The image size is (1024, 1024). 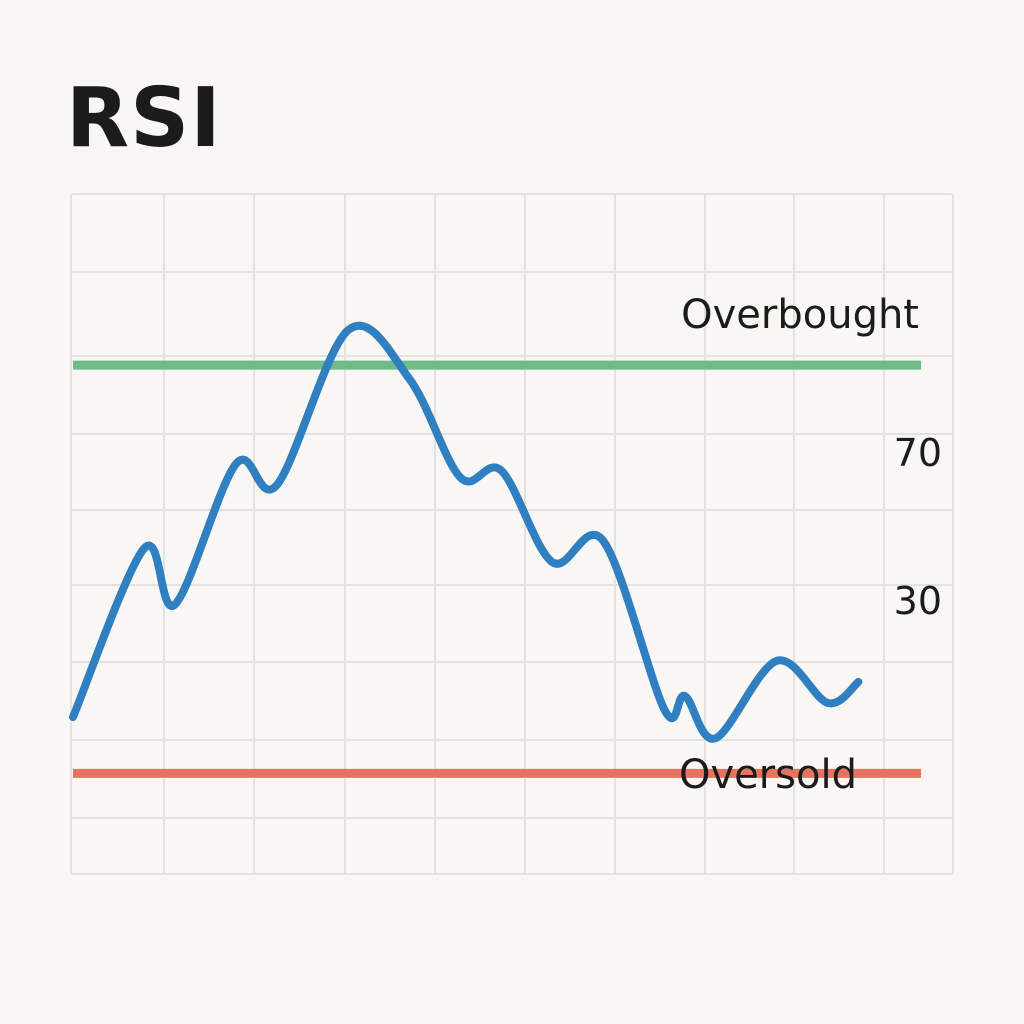 What do you see at coordinates (144, 118) in the screenshot?
I see `chart-title: RSI` at bounding box center [144, 118].